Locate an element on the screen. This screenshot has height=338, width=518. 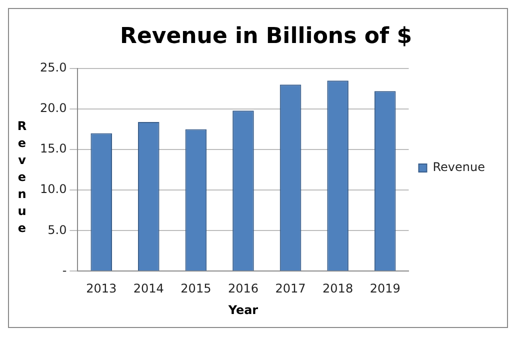
x-tick-label: 2015 is located at coordinates (196, 289).